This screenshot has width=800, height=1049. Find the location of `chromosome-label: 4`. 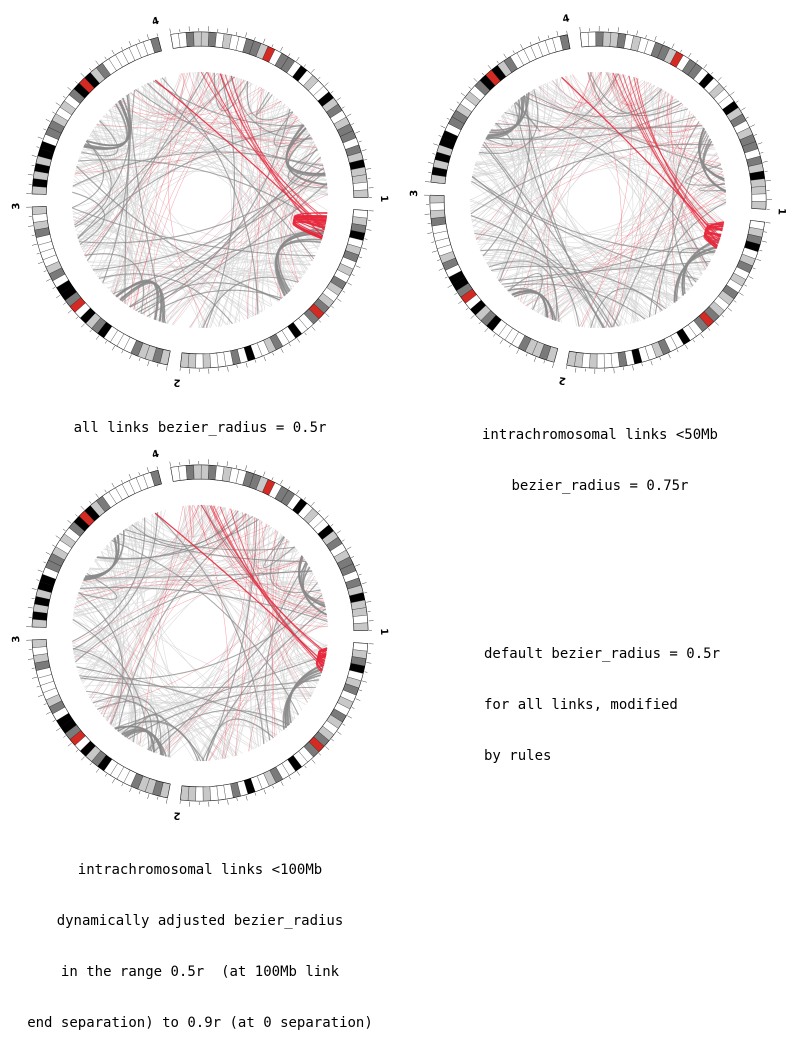

chromosome-label: 4 is located at coordinates (156, 22).